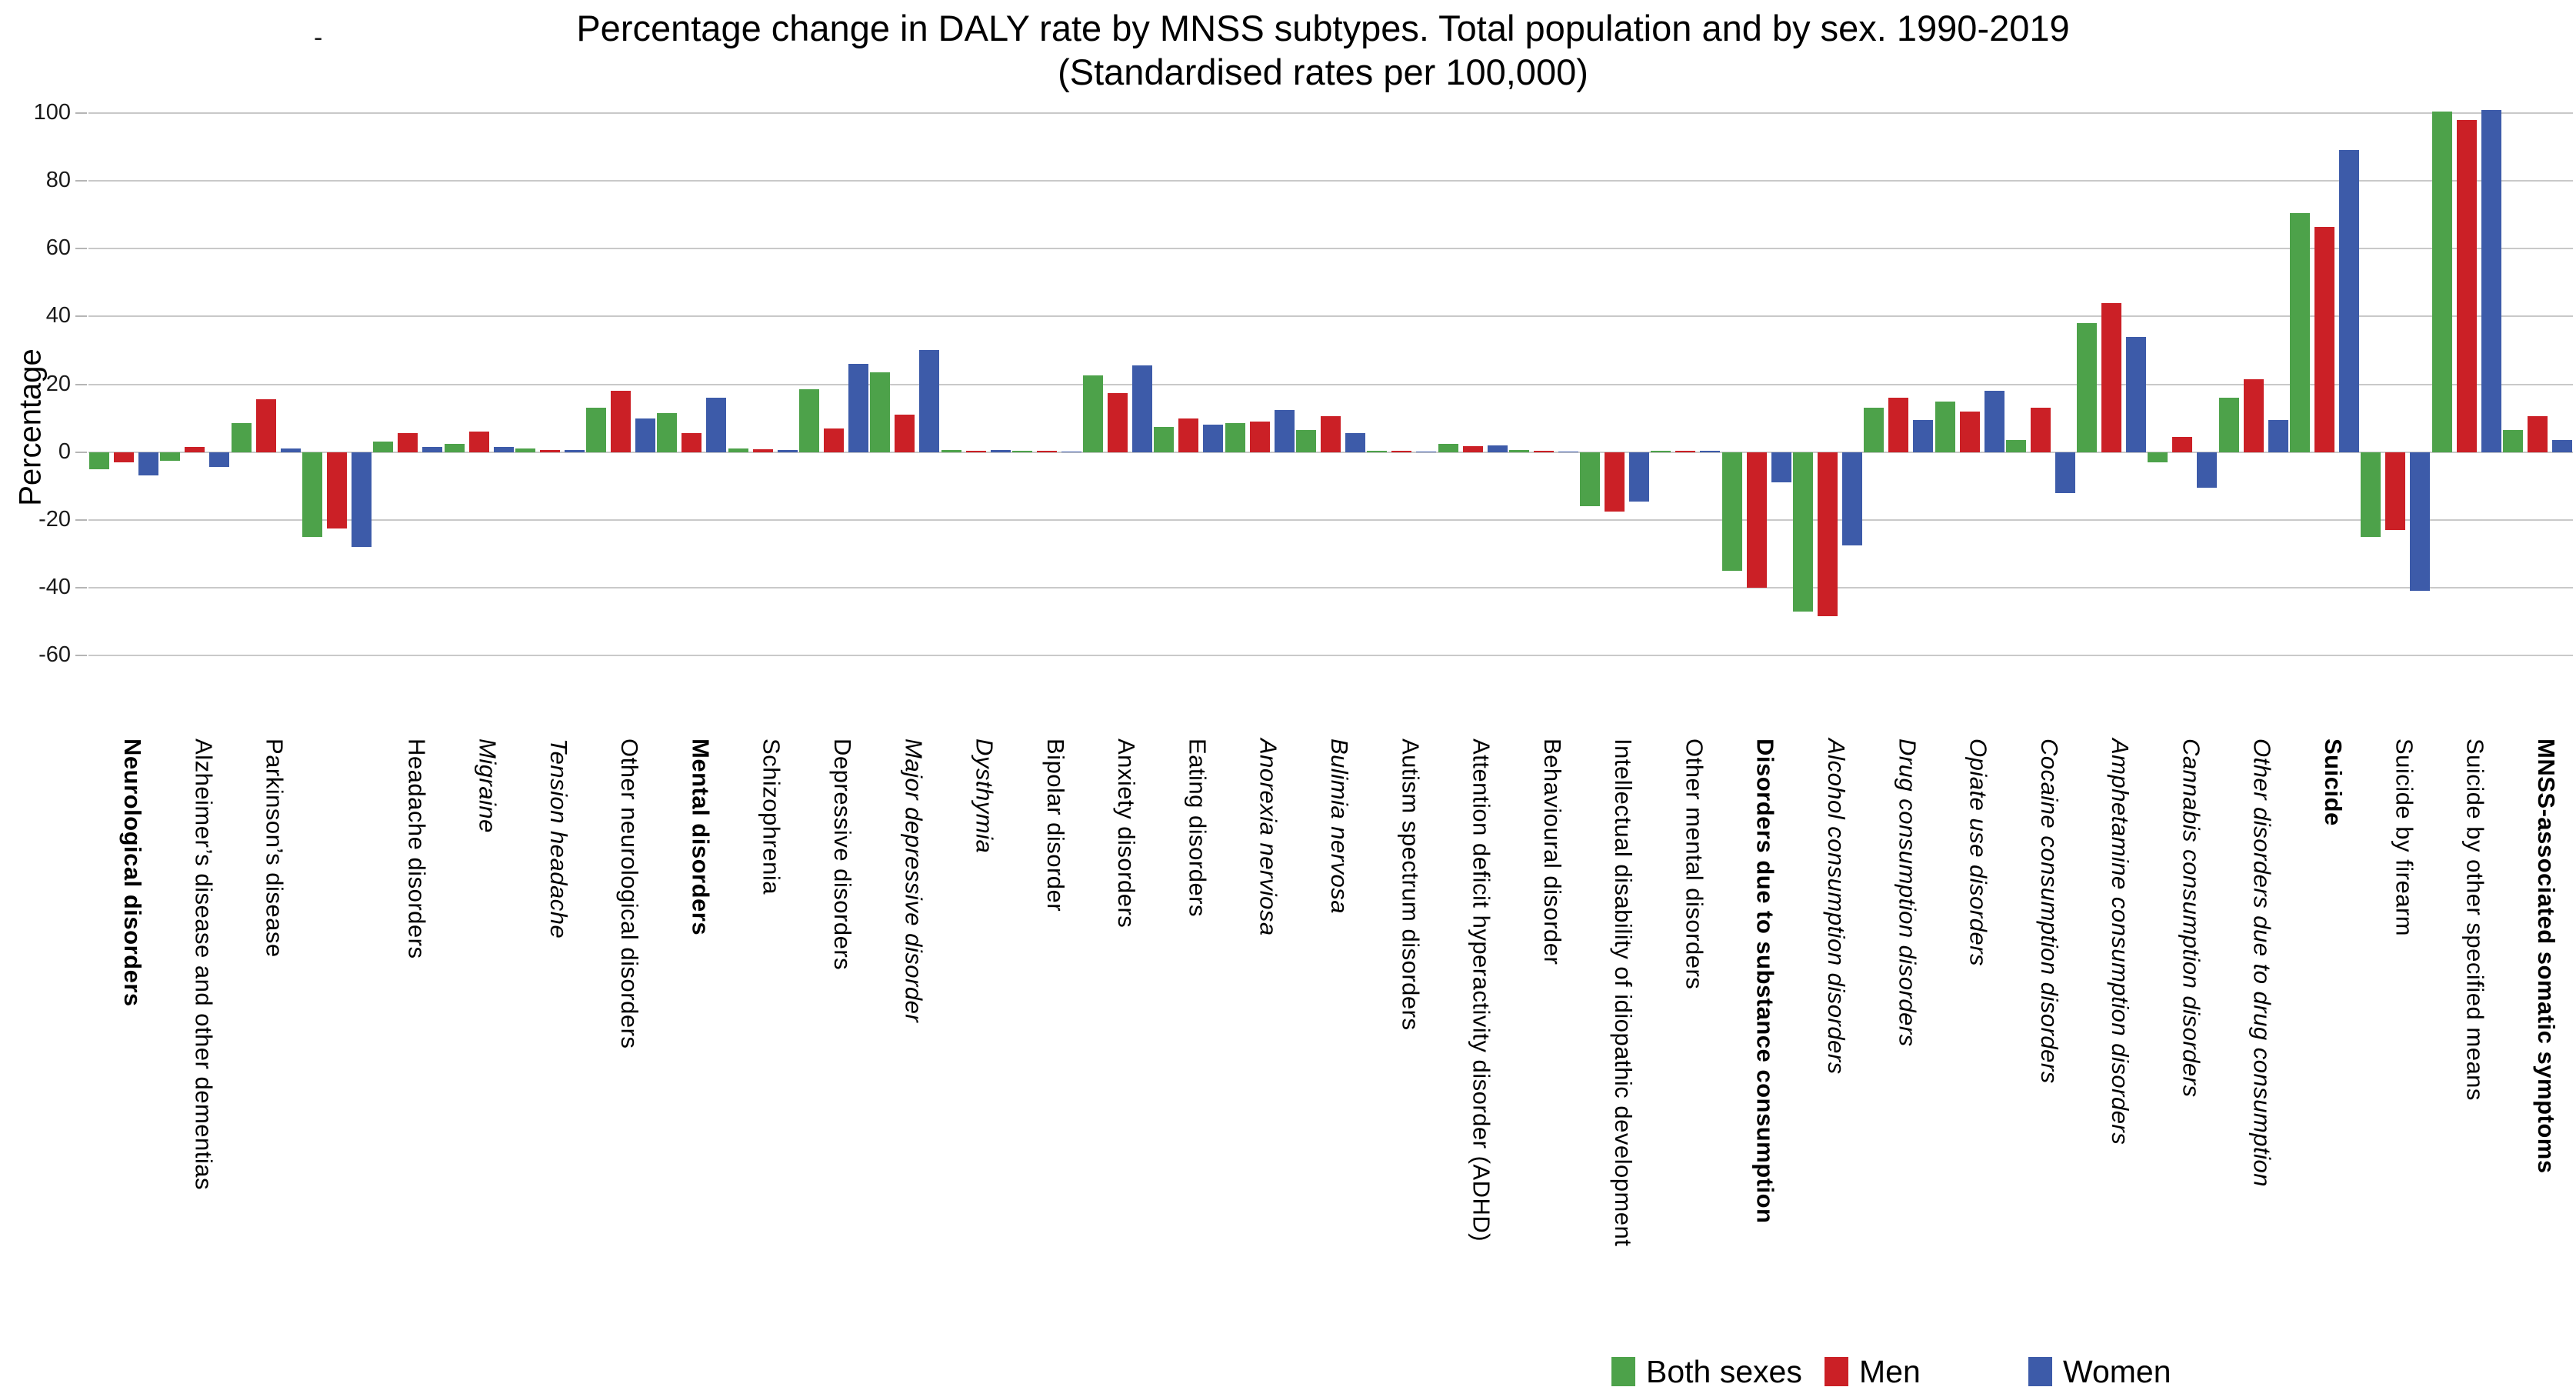 The height and width of the screenshot is (1397, 2576). What do you see at coordinates (1994, 421) in the screenshot?
I see `bar-women-opiate-use-disorders` at bounding box center [1994, 421].